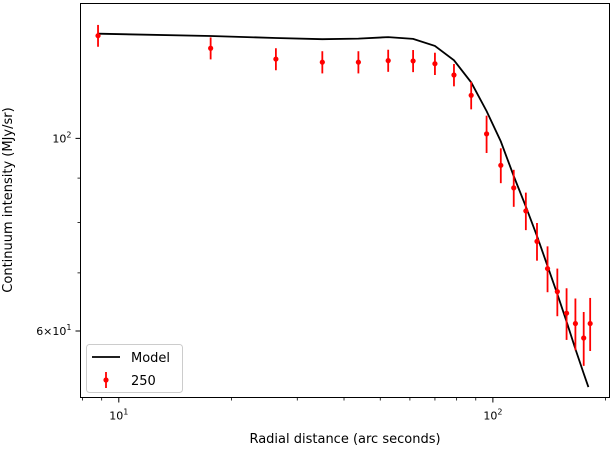 The width and height of the screenshot is (610, 451). I want to click on y-tick-exponent: 2, so click(68, 134).